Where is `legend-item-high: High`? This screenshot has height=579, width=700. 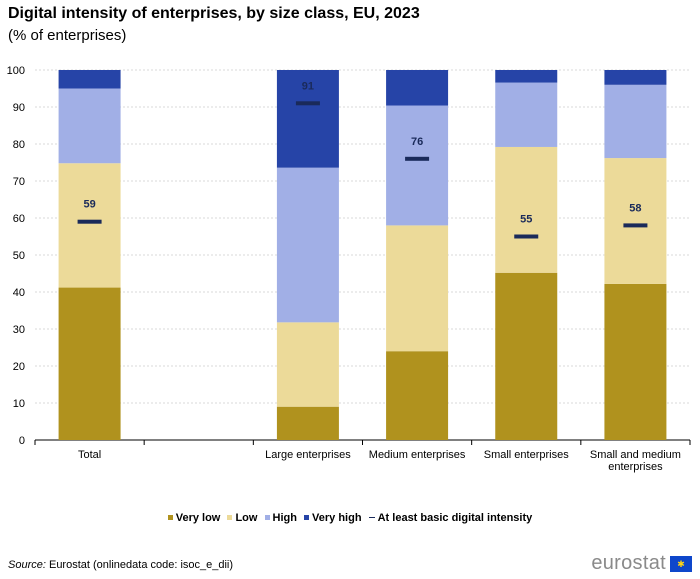 legend-item-high: High is located at coordinates (280, 518).